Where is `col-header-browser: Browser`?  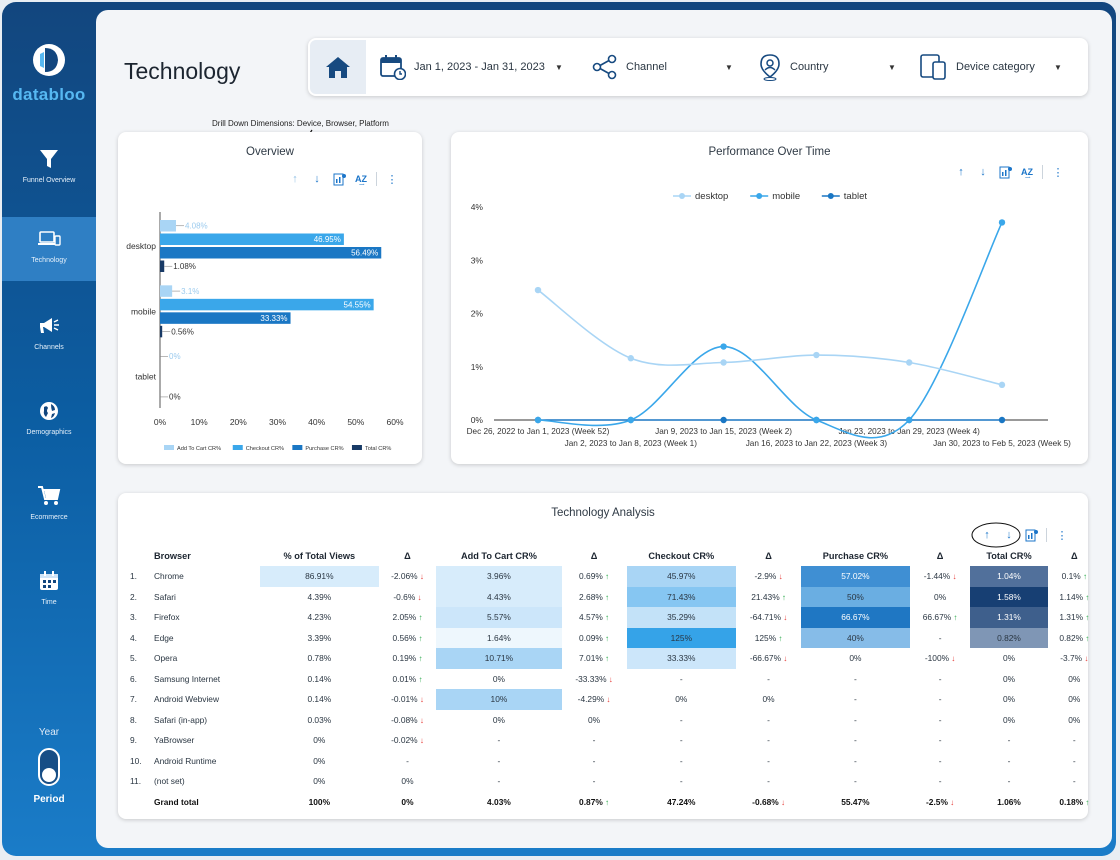
col-header-browser: Browser is located at coordinates (172, 556).